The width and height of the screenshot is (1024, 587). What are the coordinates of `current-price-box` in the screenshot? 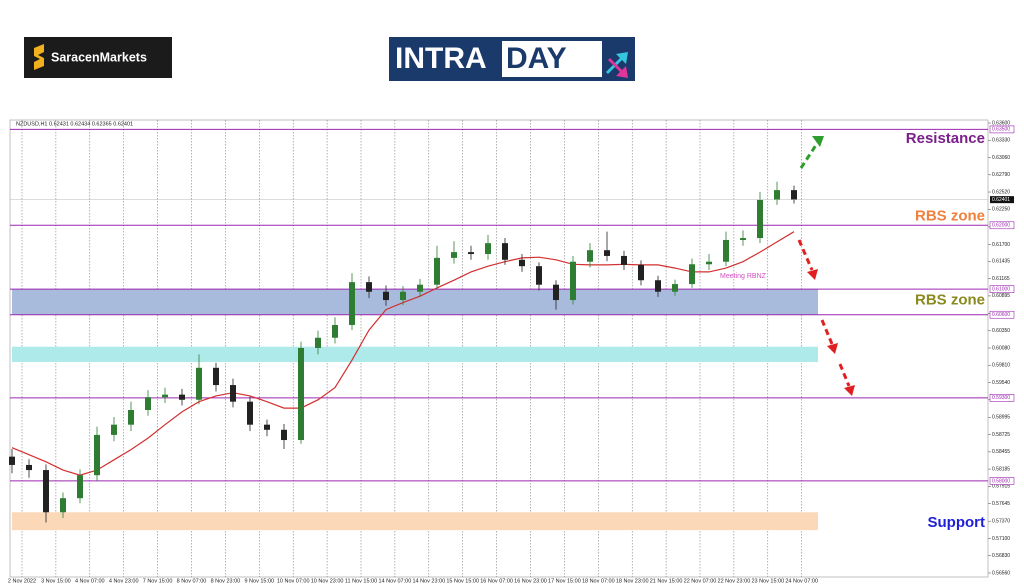 It's located at (1002, 200).